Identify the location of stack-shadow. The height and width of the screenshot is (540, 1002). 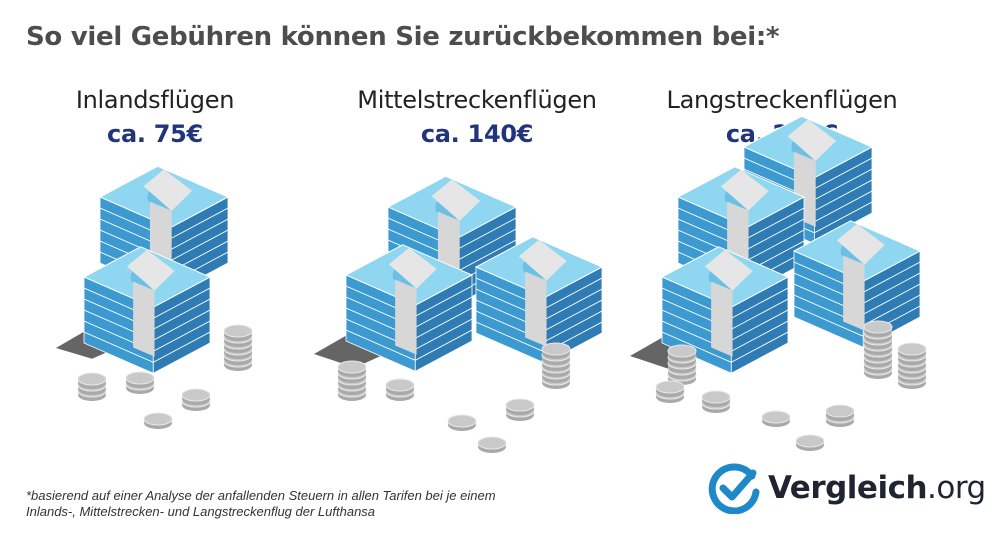
(354, 349).